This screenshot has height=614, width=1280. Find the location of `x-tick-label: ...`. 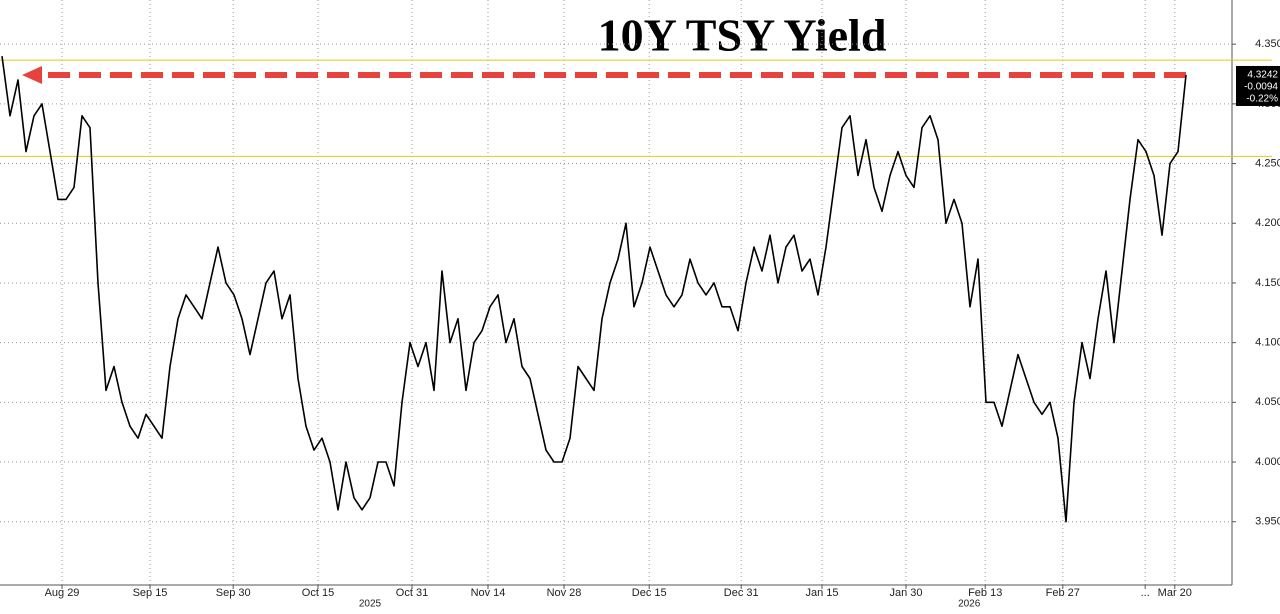

x-tick-label: ... is located at coordinates (1145, 593).